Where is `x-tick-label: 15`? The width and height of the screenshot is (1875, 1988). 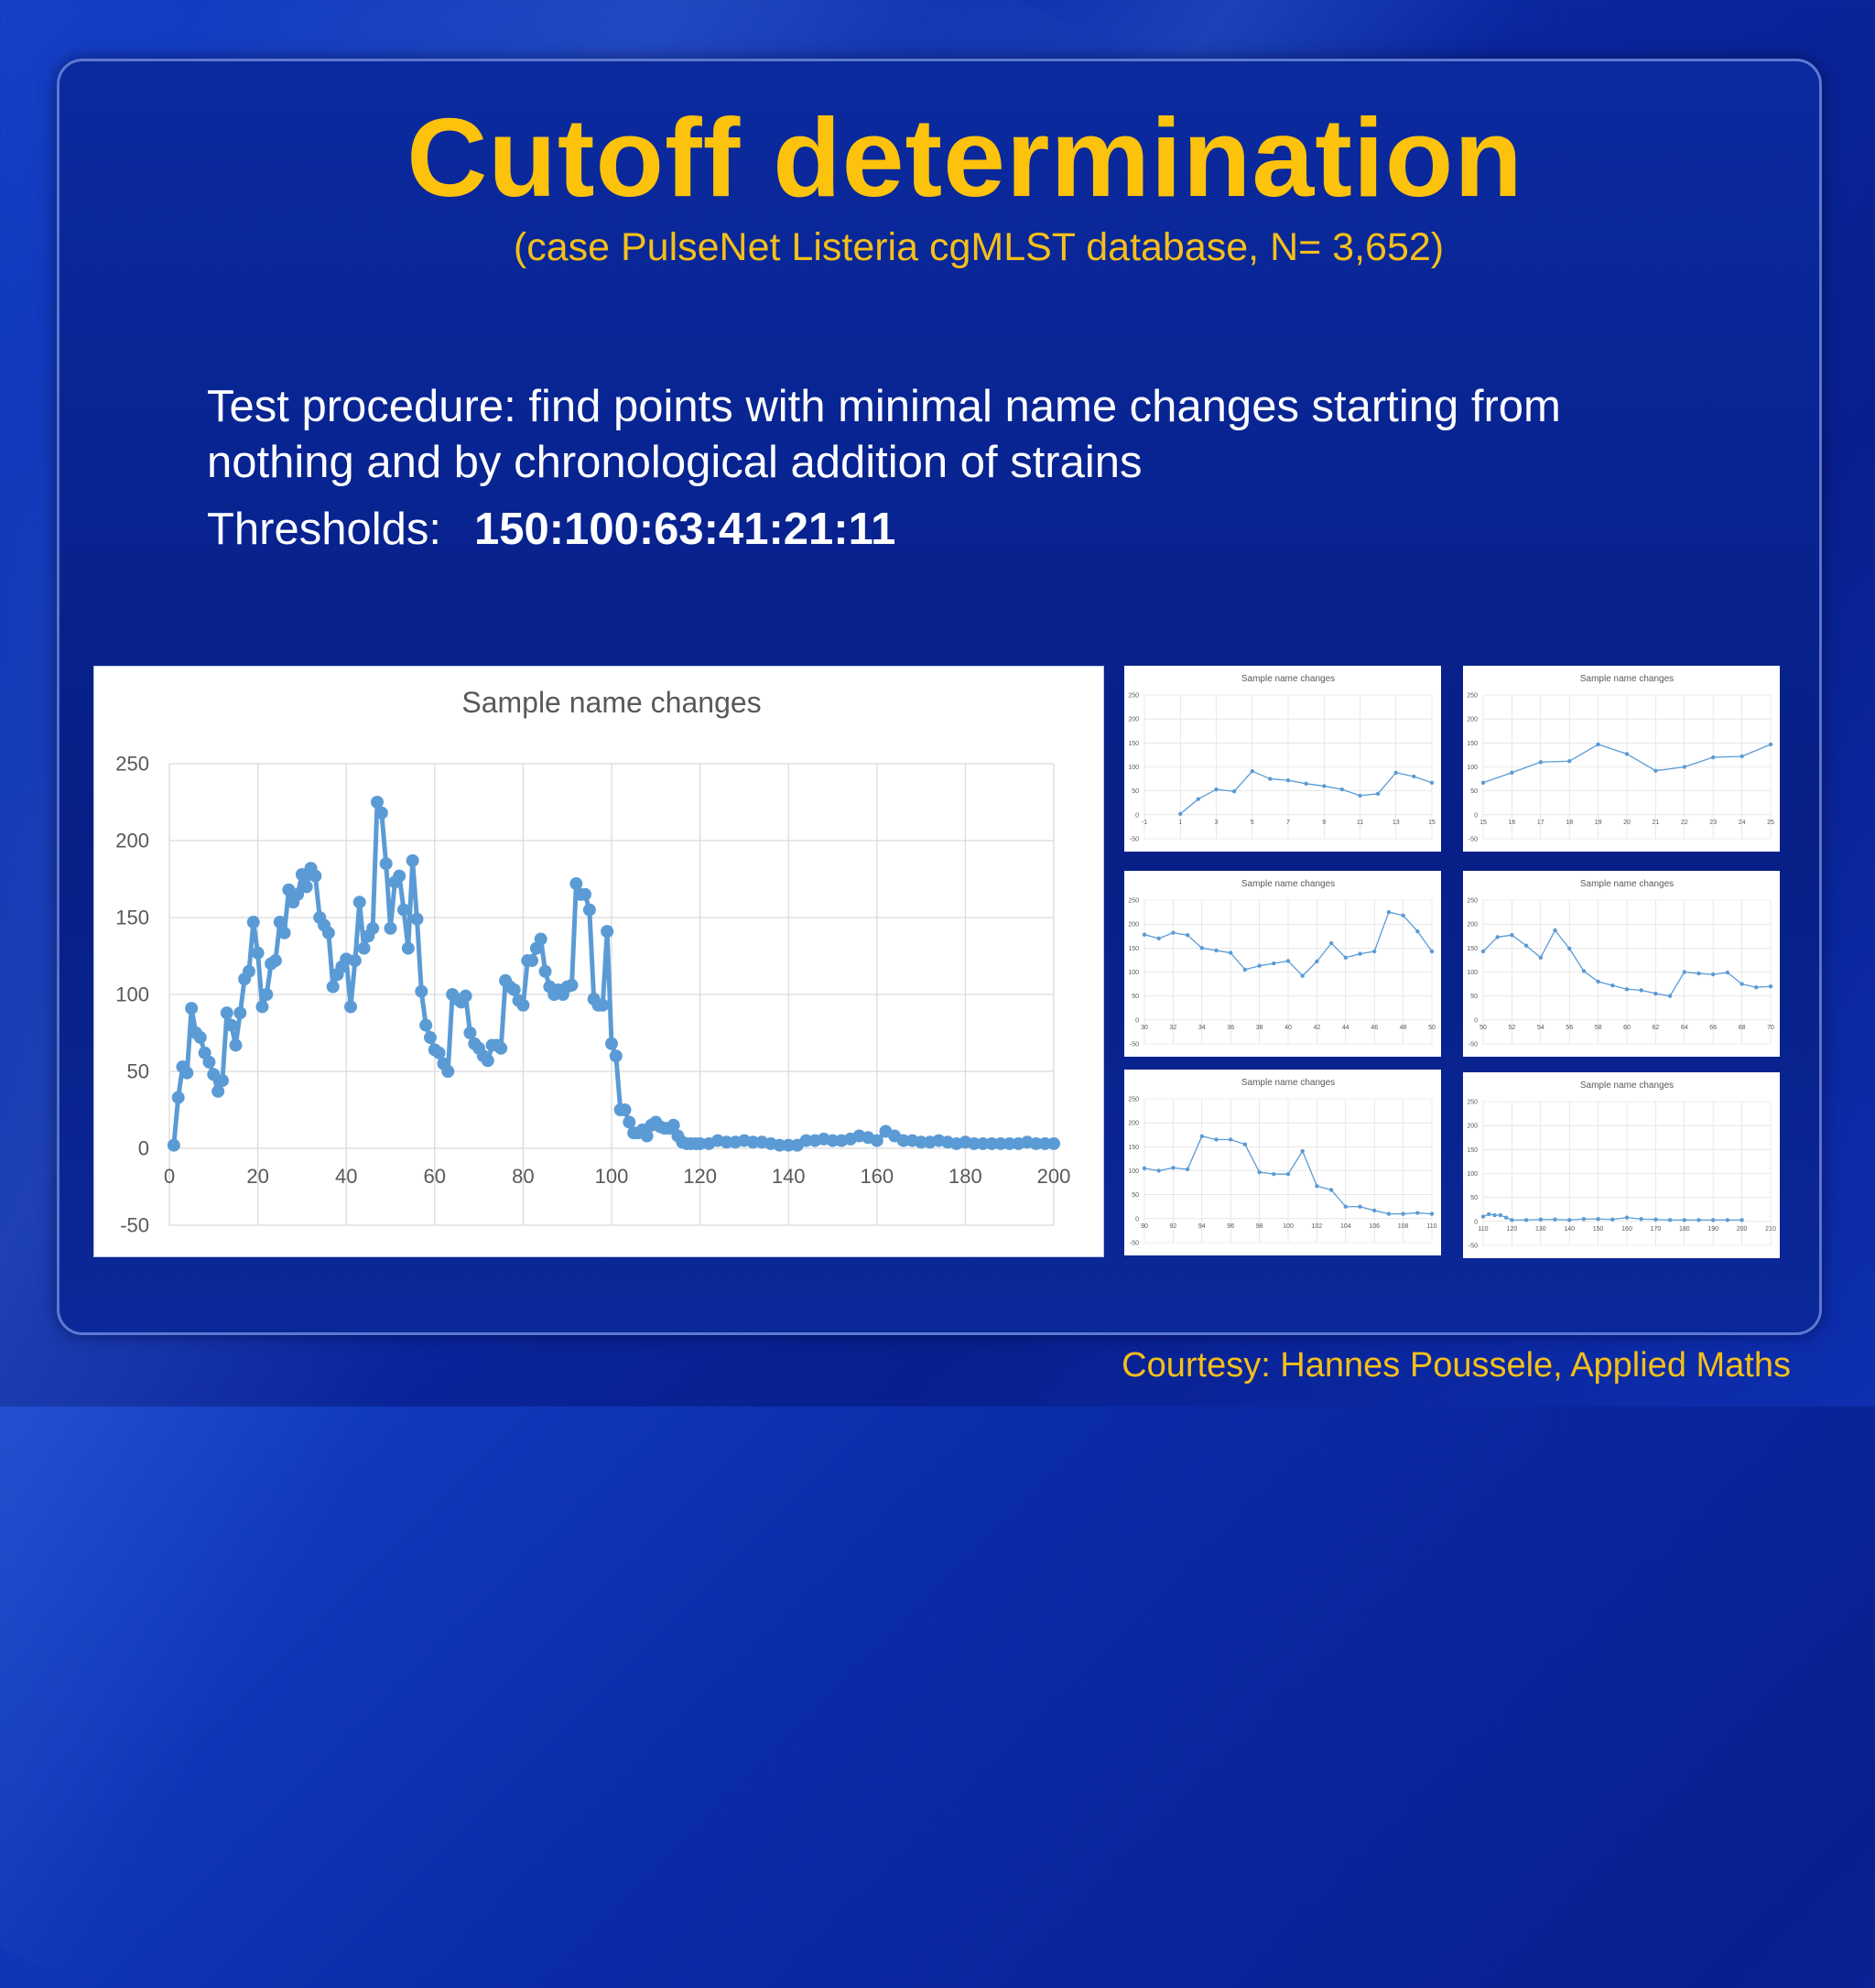
x-tick-label: 15 is located at coordinates (1432, 823).